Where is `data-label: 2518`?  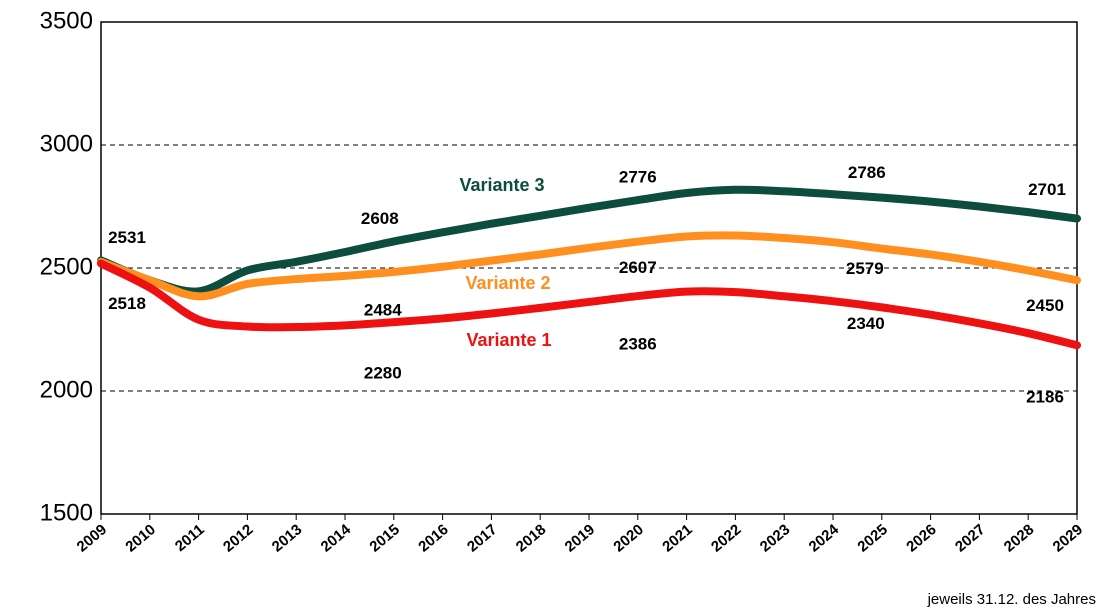
data-label: 2518 is located at coordinates (127, 303).